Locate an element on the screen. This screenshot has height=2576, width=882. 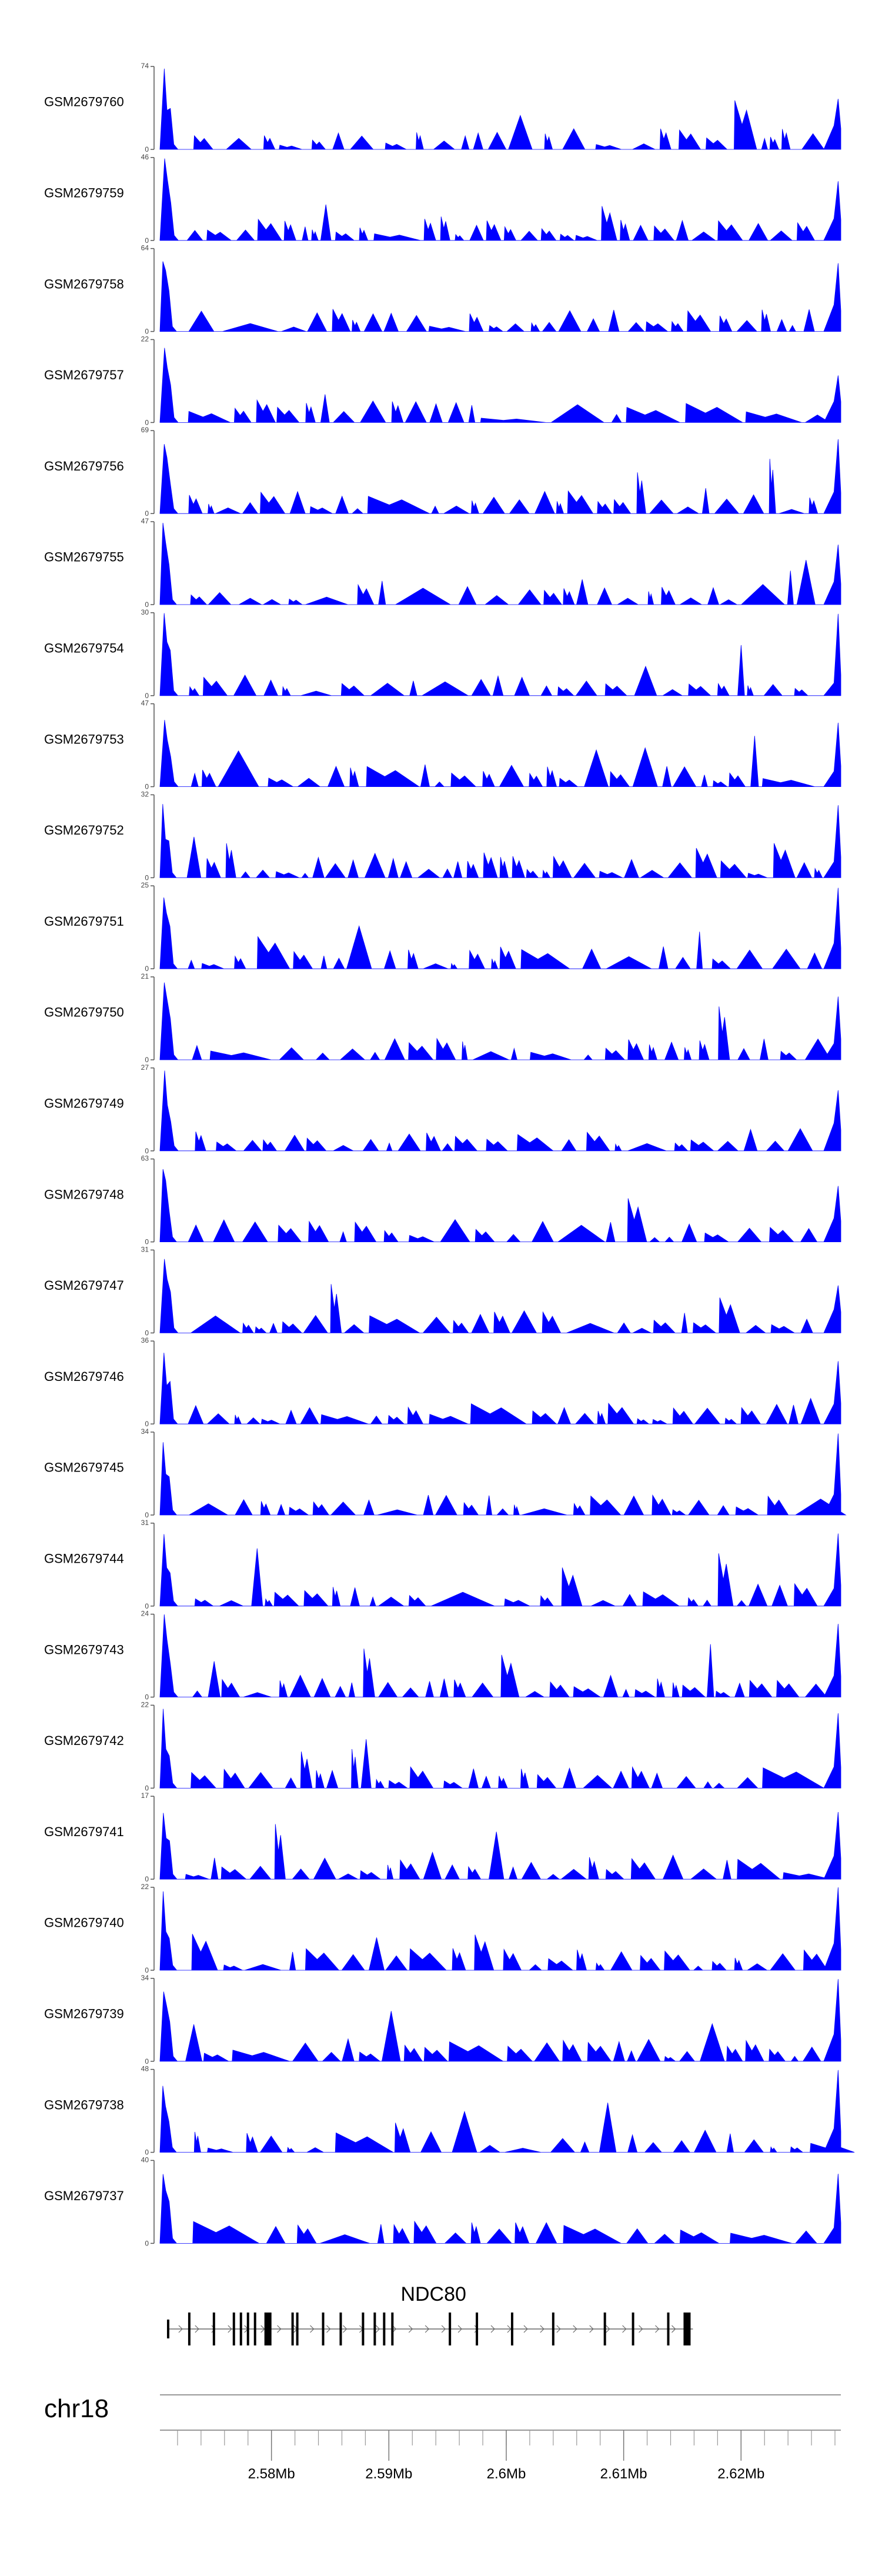
track-label: GSM2679759 is located at coordinates (84, 192).